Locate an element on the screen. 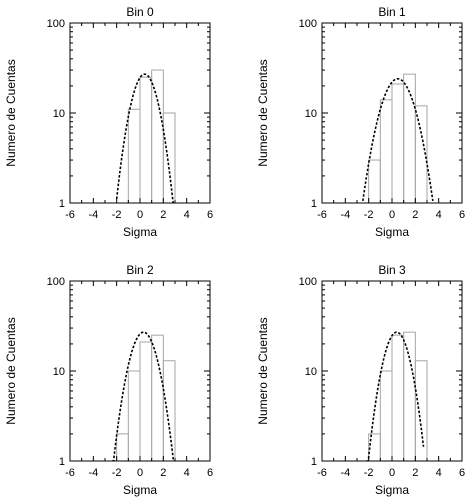  panel-title: Bin 1 is located at coordinates (392, 12).